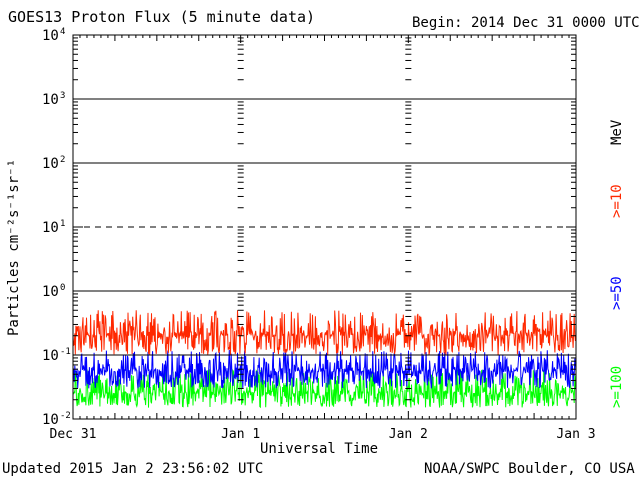 This screenshot has width=640, height=480. I want to click on x-tick-label: Jan 1, so click(240, 434).